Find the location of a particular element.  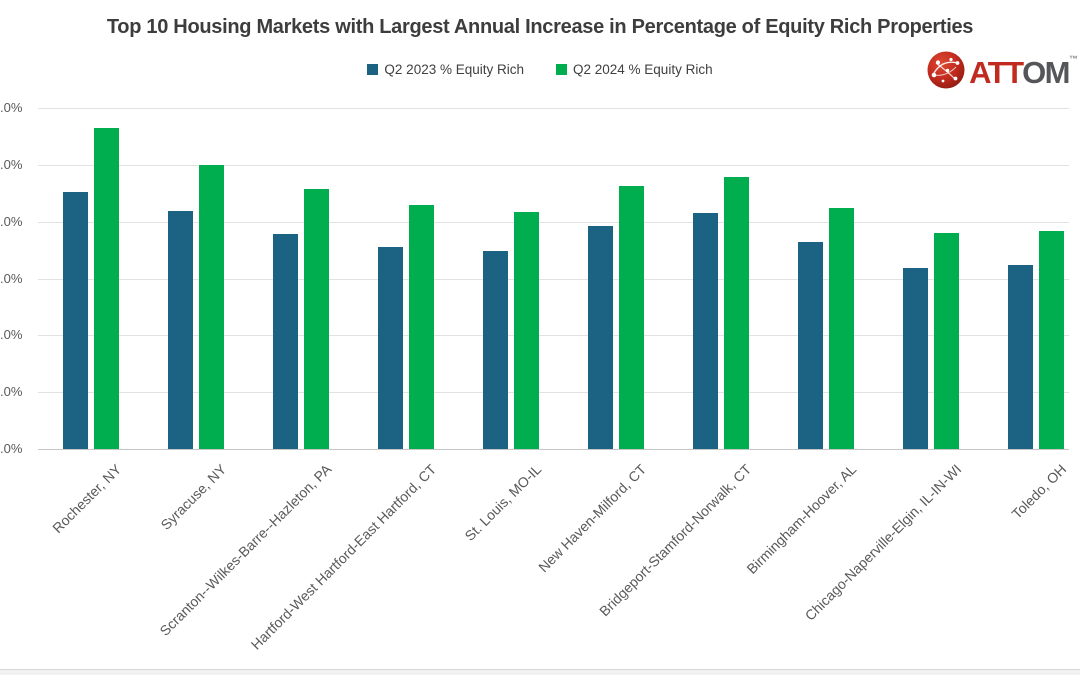

legend-swatch-q2-2024 is located at coordinates (561, 69).